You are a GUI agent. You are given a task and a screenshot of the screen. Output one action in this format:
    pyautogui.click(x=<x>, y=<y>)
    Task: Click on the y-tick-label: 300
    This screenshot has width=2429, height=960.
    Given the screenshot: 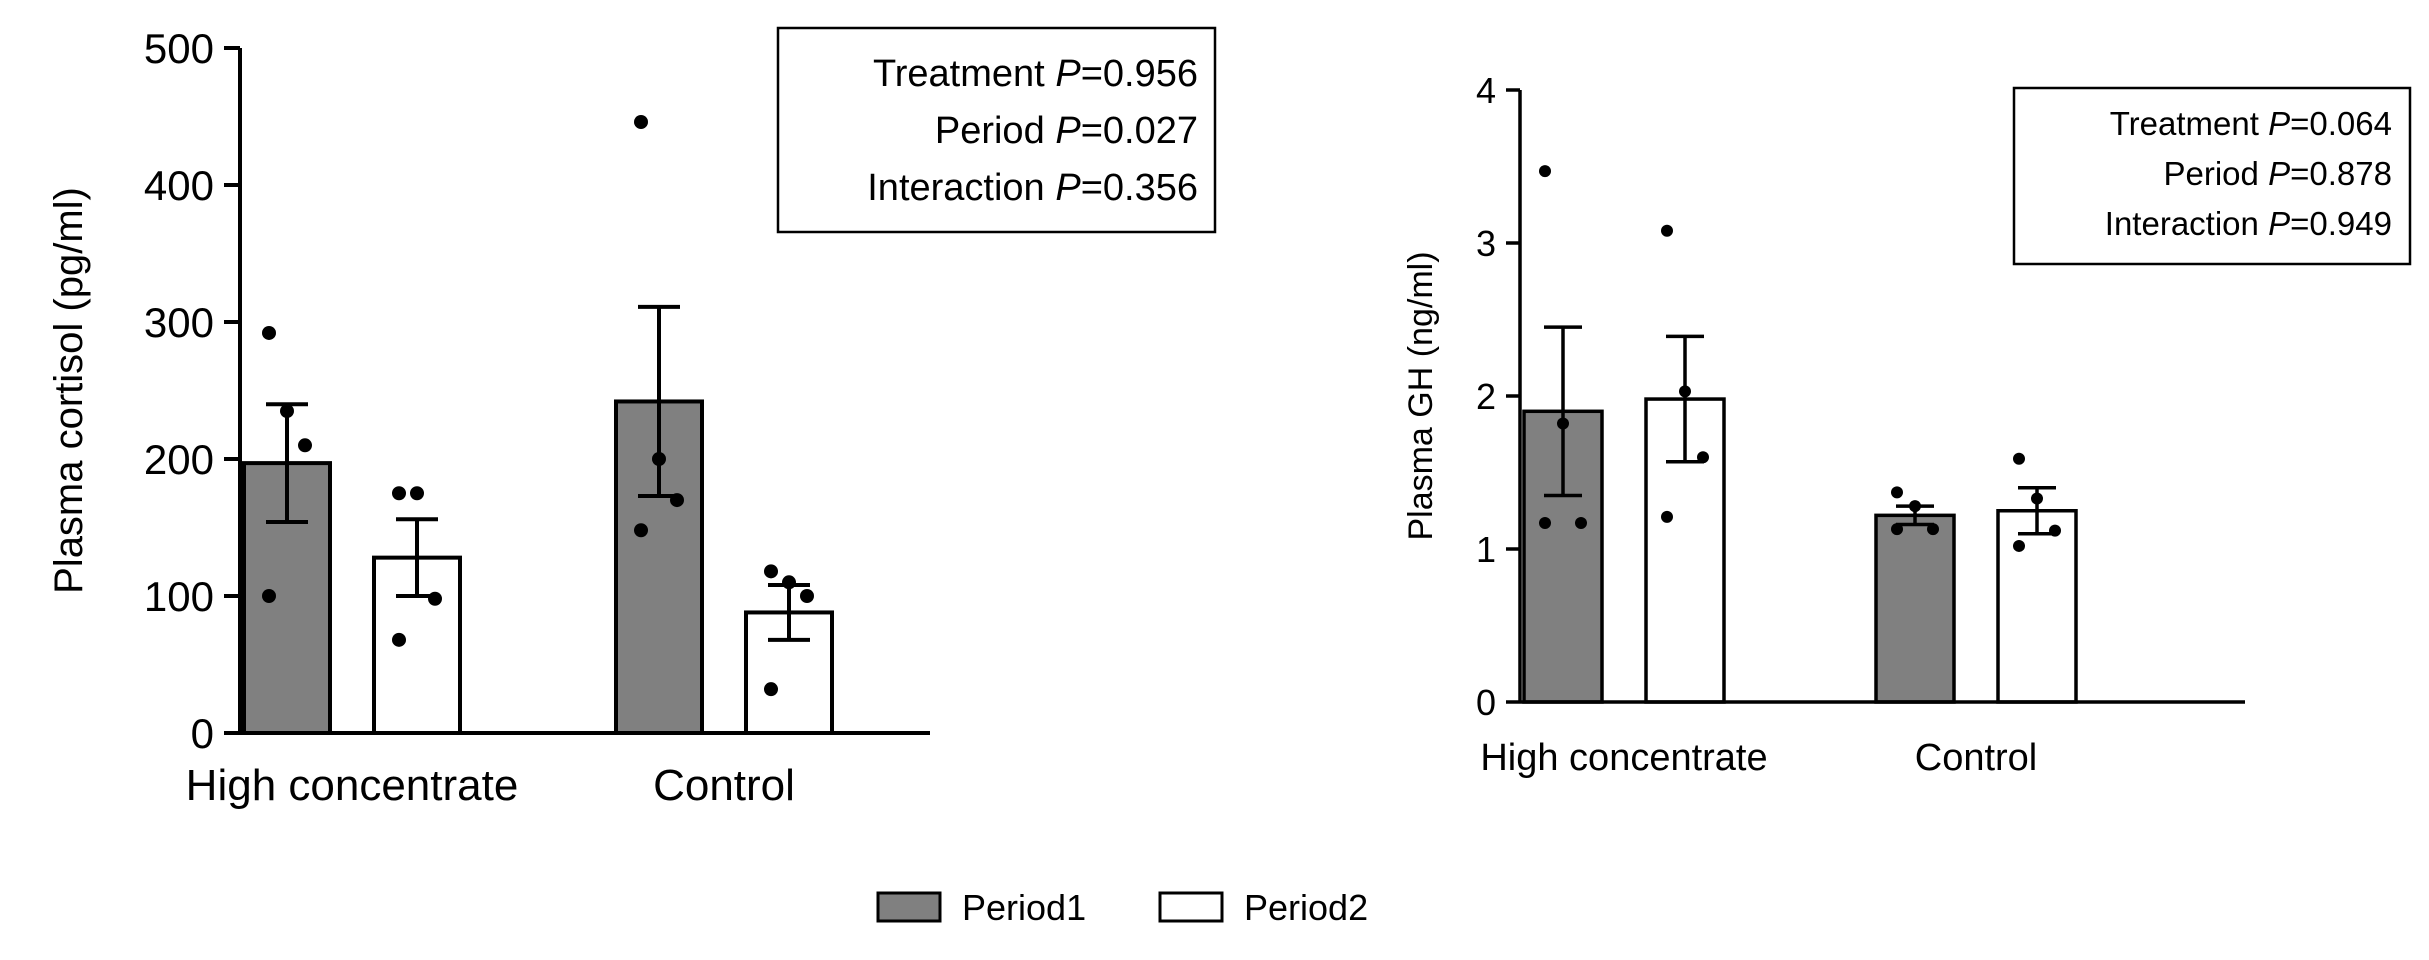 What is the action you would take?
    pyautogui.click(x=179, y=322)
    